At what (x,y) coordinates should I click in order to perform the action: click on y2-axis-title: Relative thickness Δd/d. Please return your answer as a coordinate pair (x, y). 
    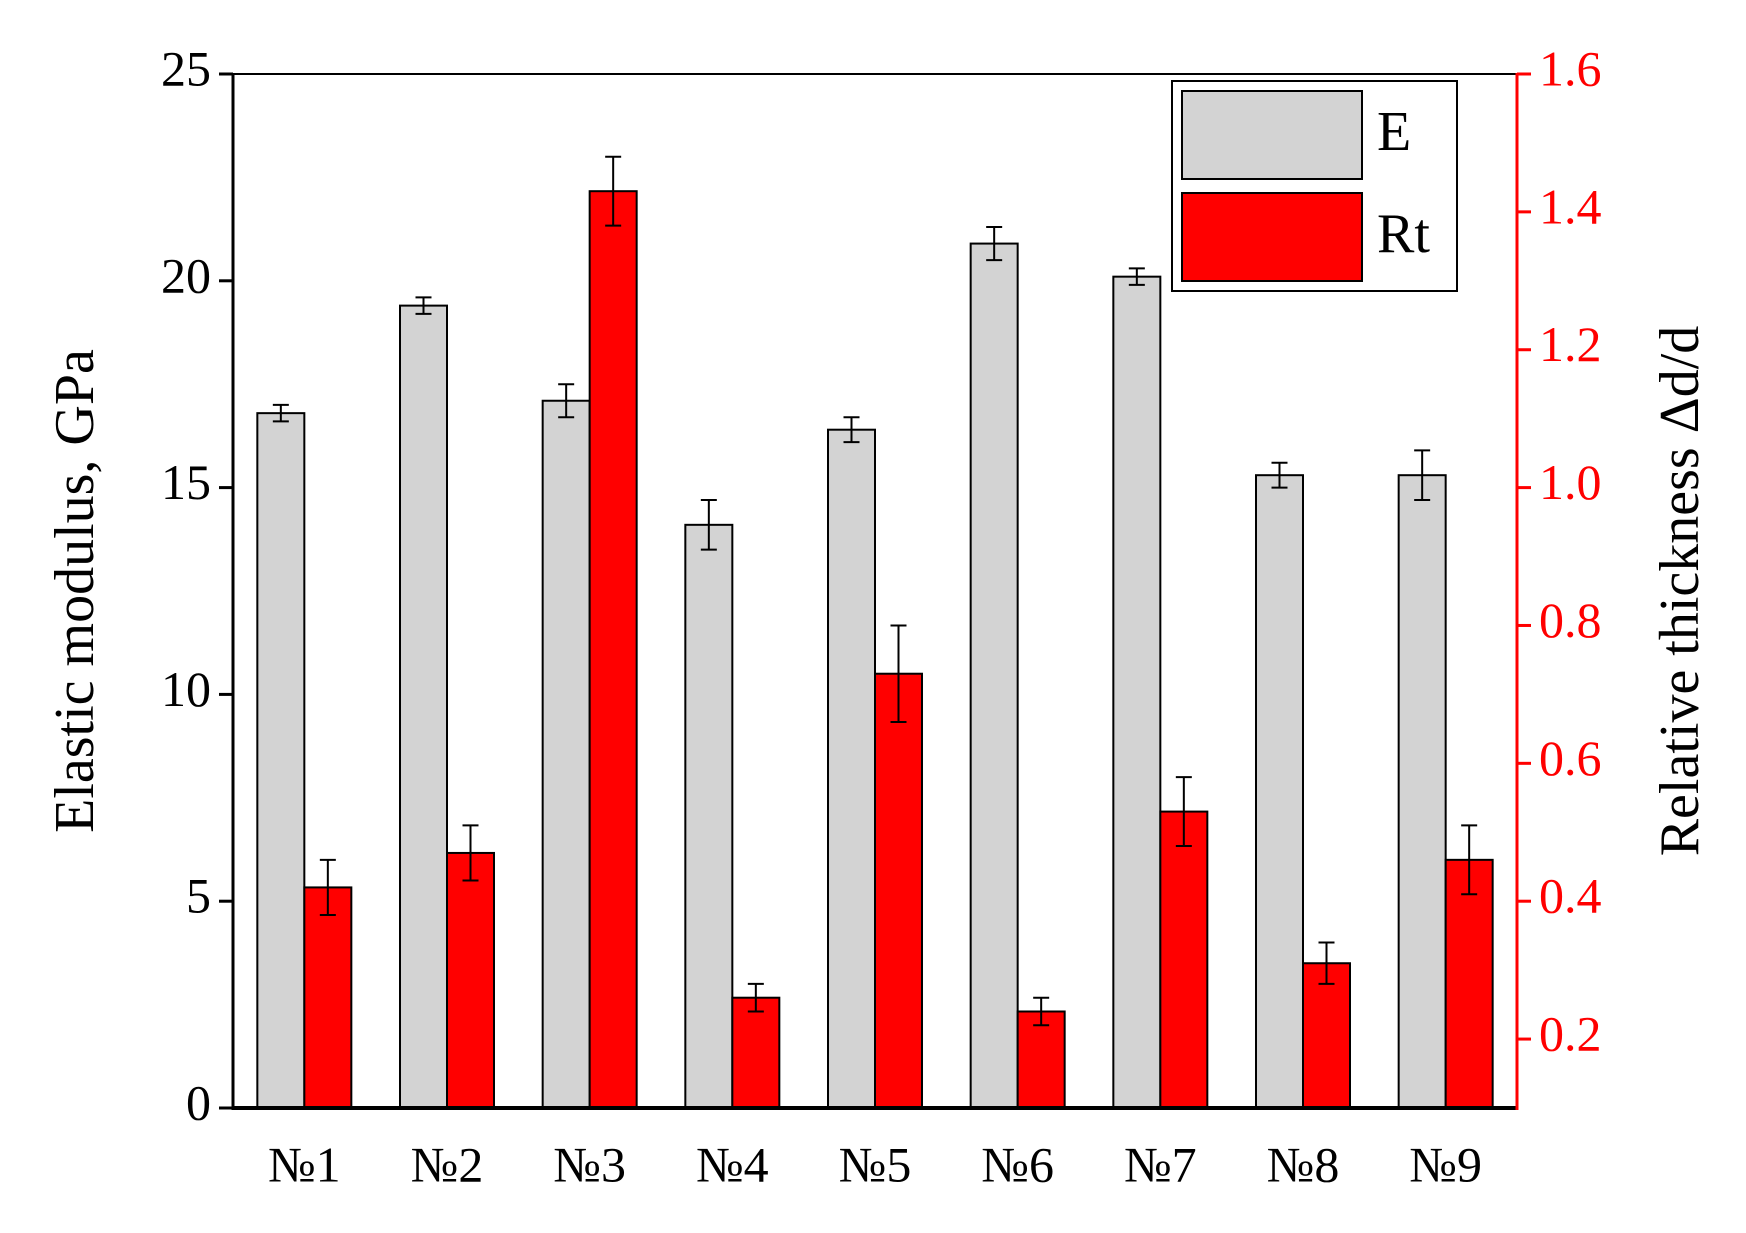
    Looking at the image, I should click on (1680, 591).